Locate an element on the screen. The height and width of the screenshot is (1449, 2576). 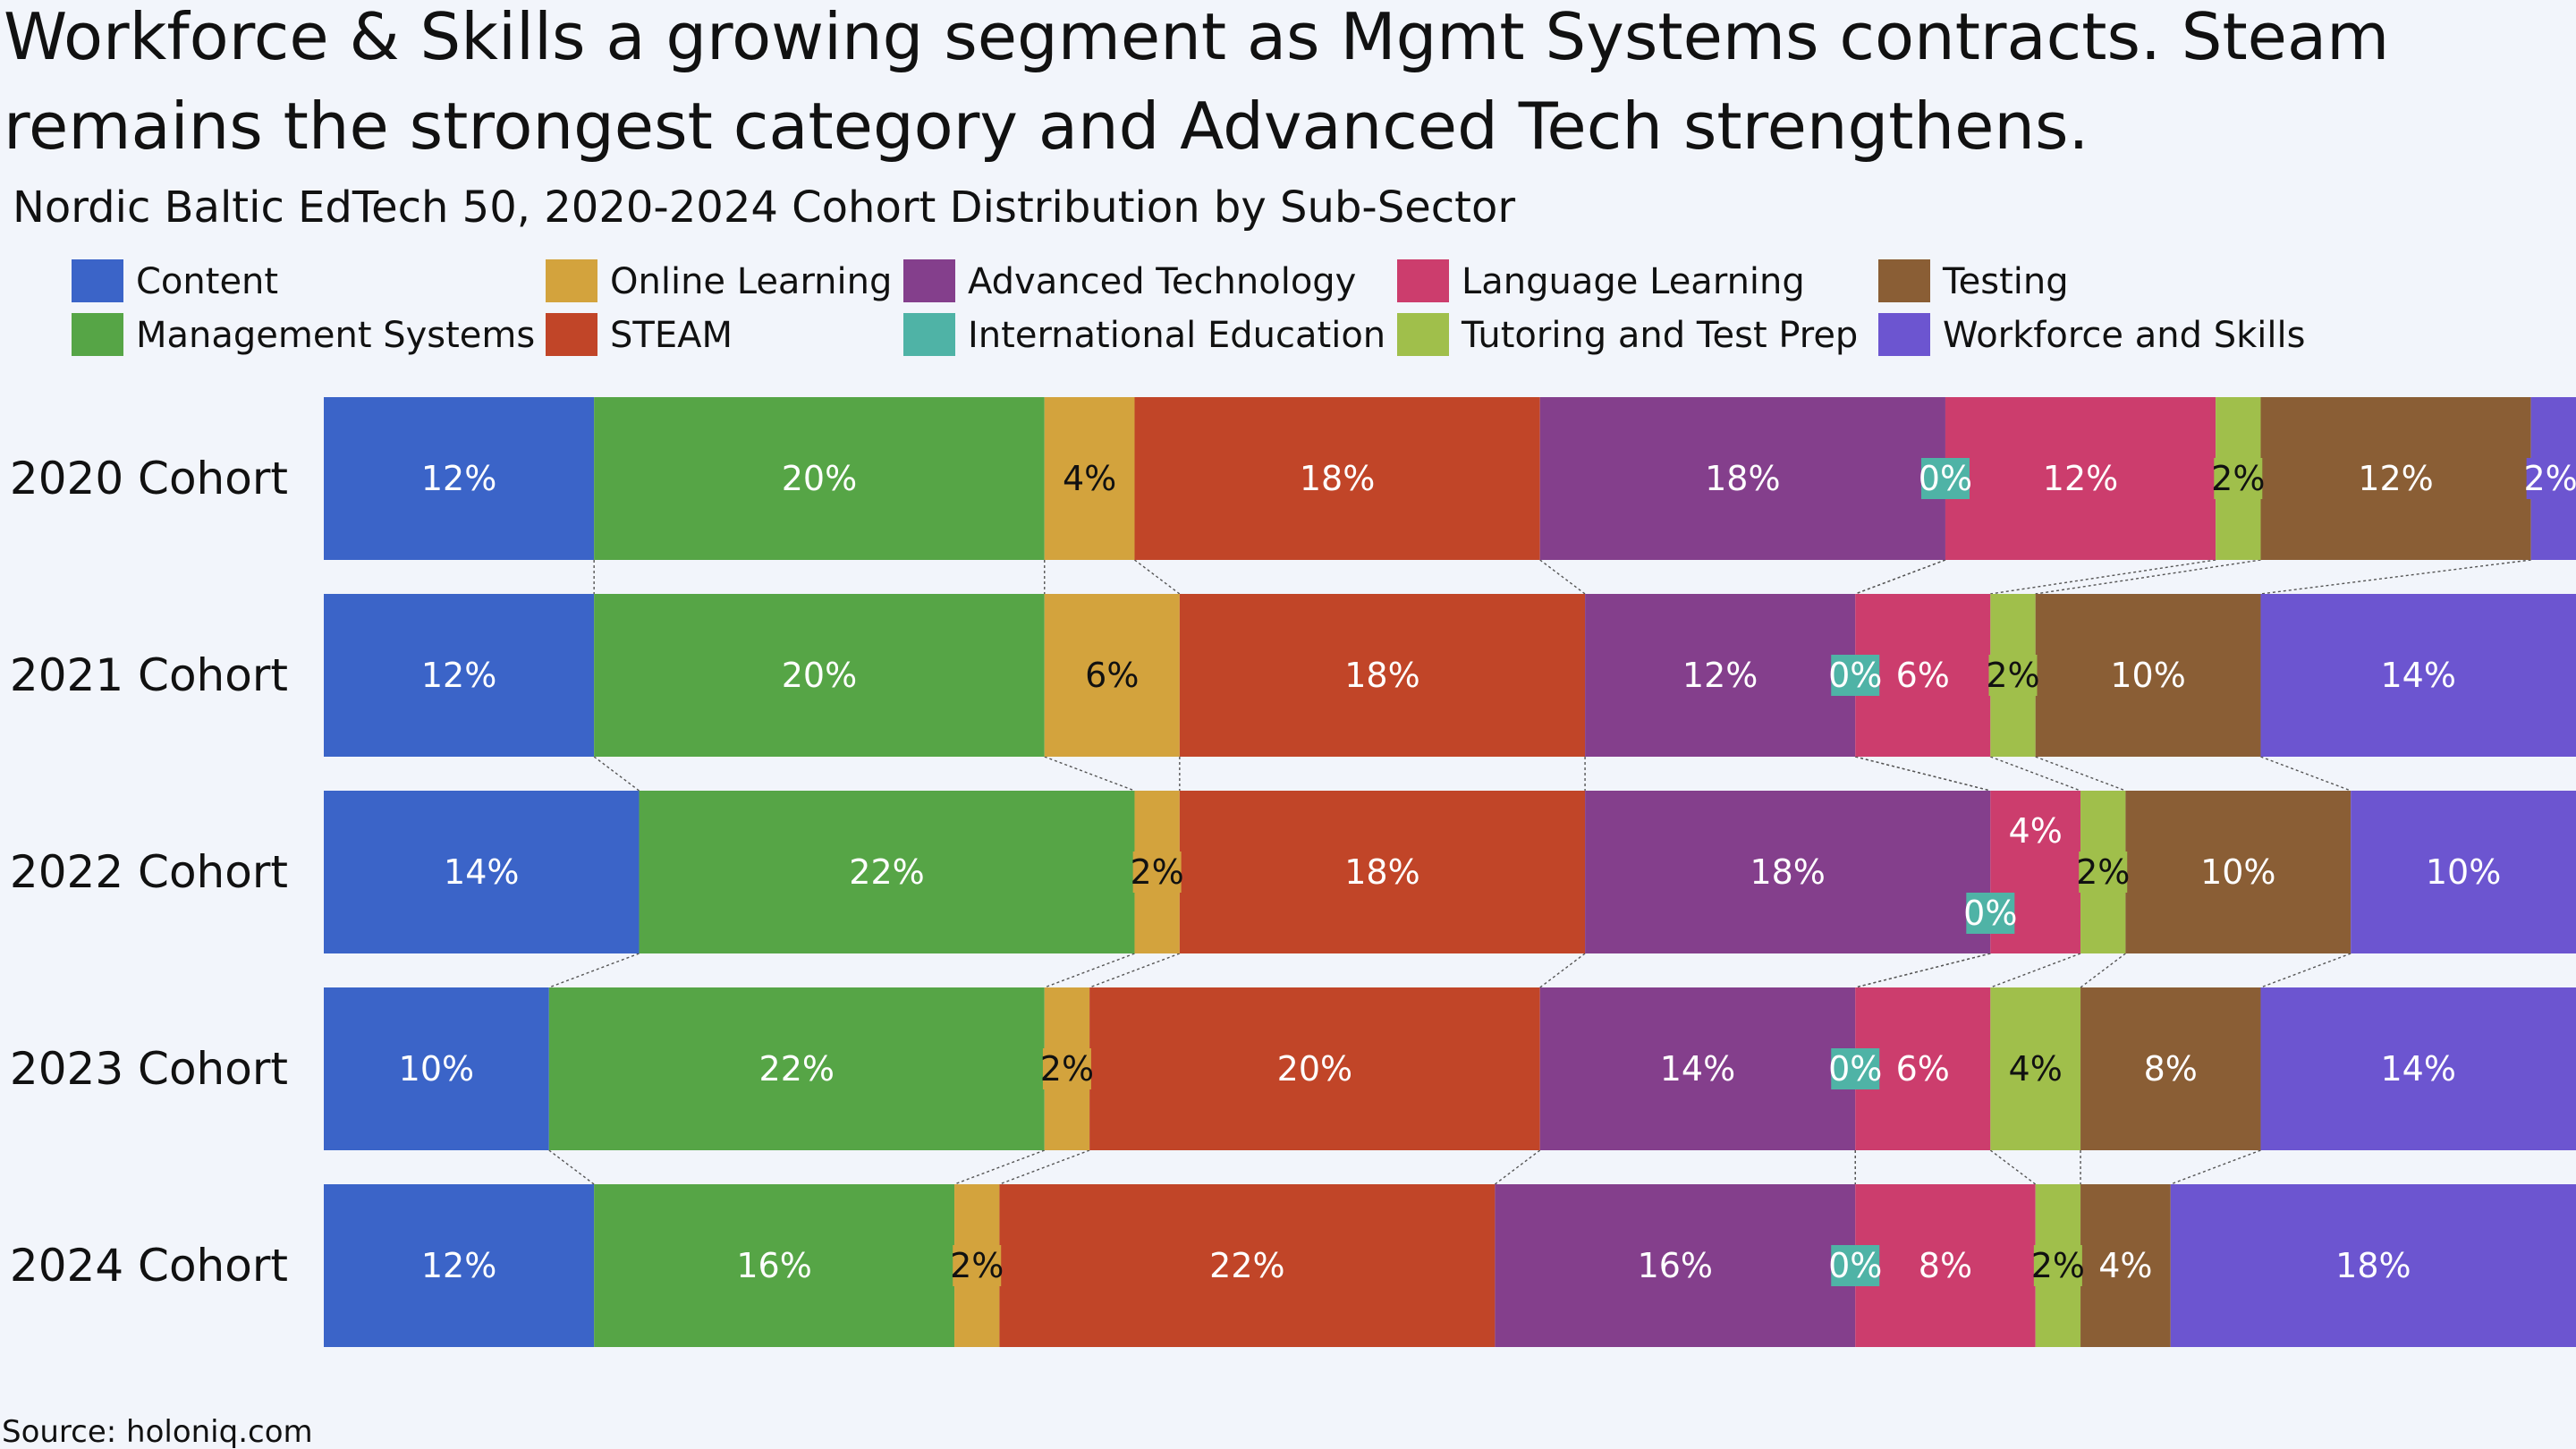
data-label-online-learning-2020-cohort: 4% is located at coordinates (1089, 478).